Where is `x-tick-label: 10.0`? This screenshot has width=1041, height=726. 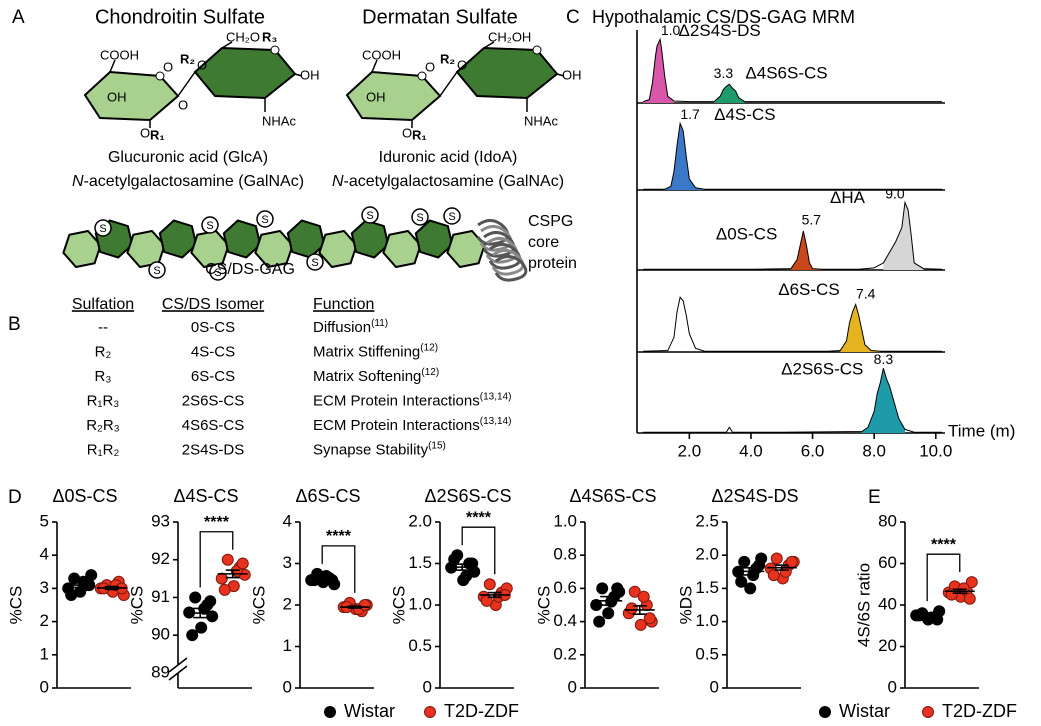 x-tick-label: 10.0 is located at coordinates (935, 450).